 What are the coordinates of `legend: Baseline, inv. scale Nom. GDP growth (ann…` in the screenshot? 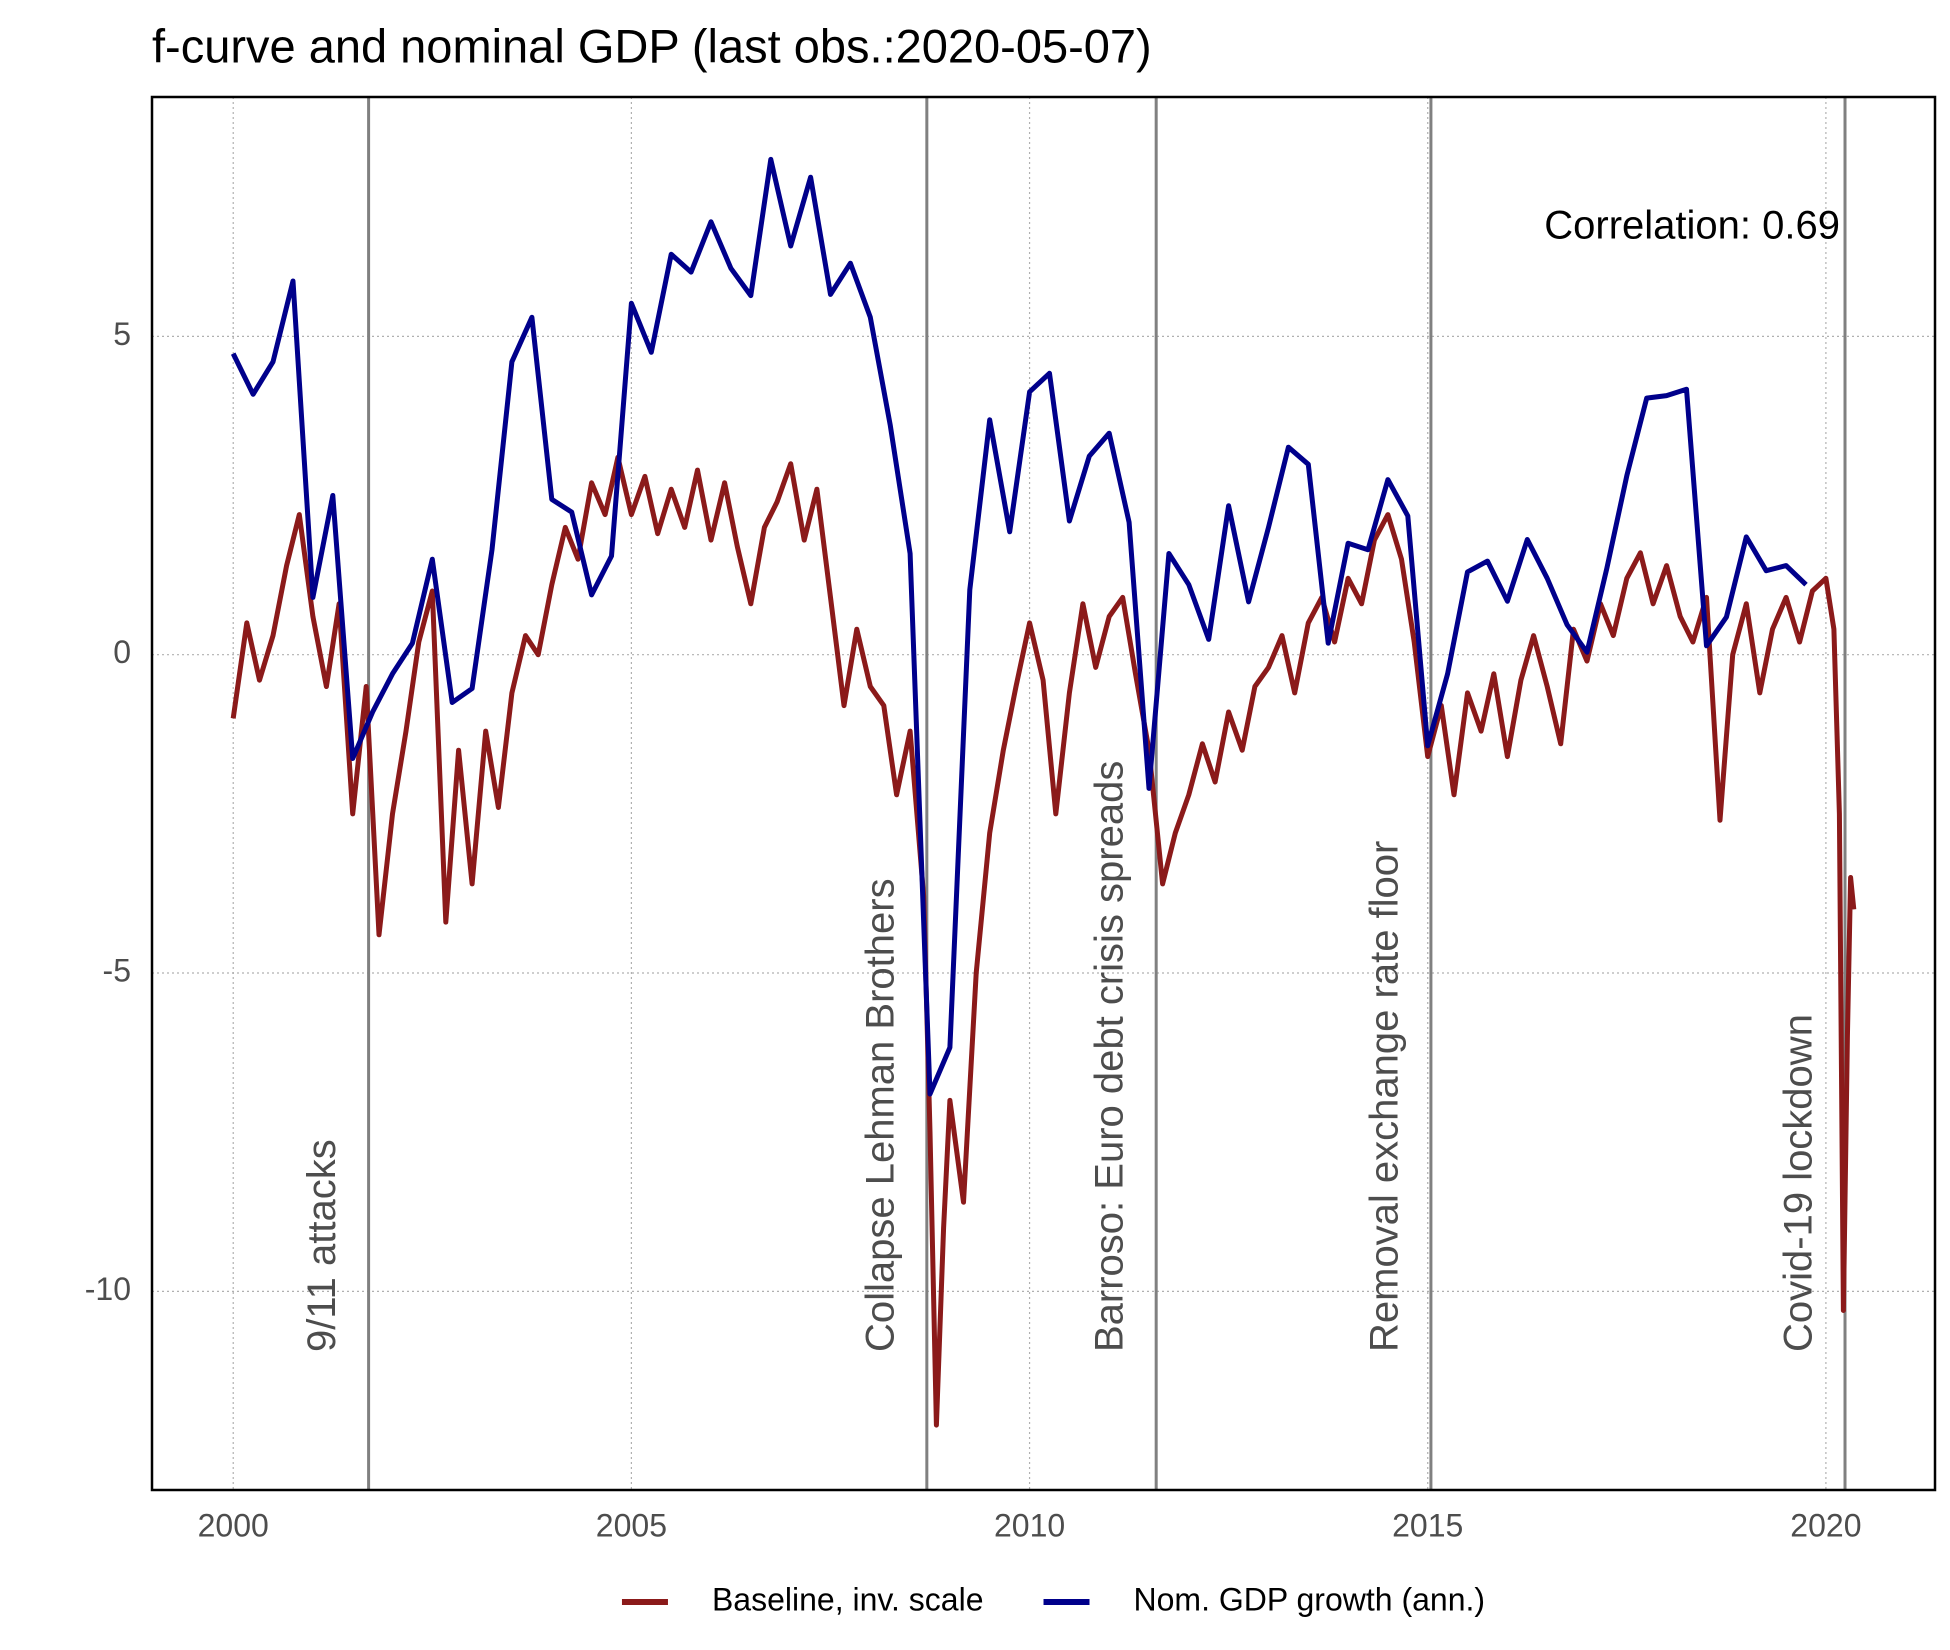 It's located at (1053, 1599).